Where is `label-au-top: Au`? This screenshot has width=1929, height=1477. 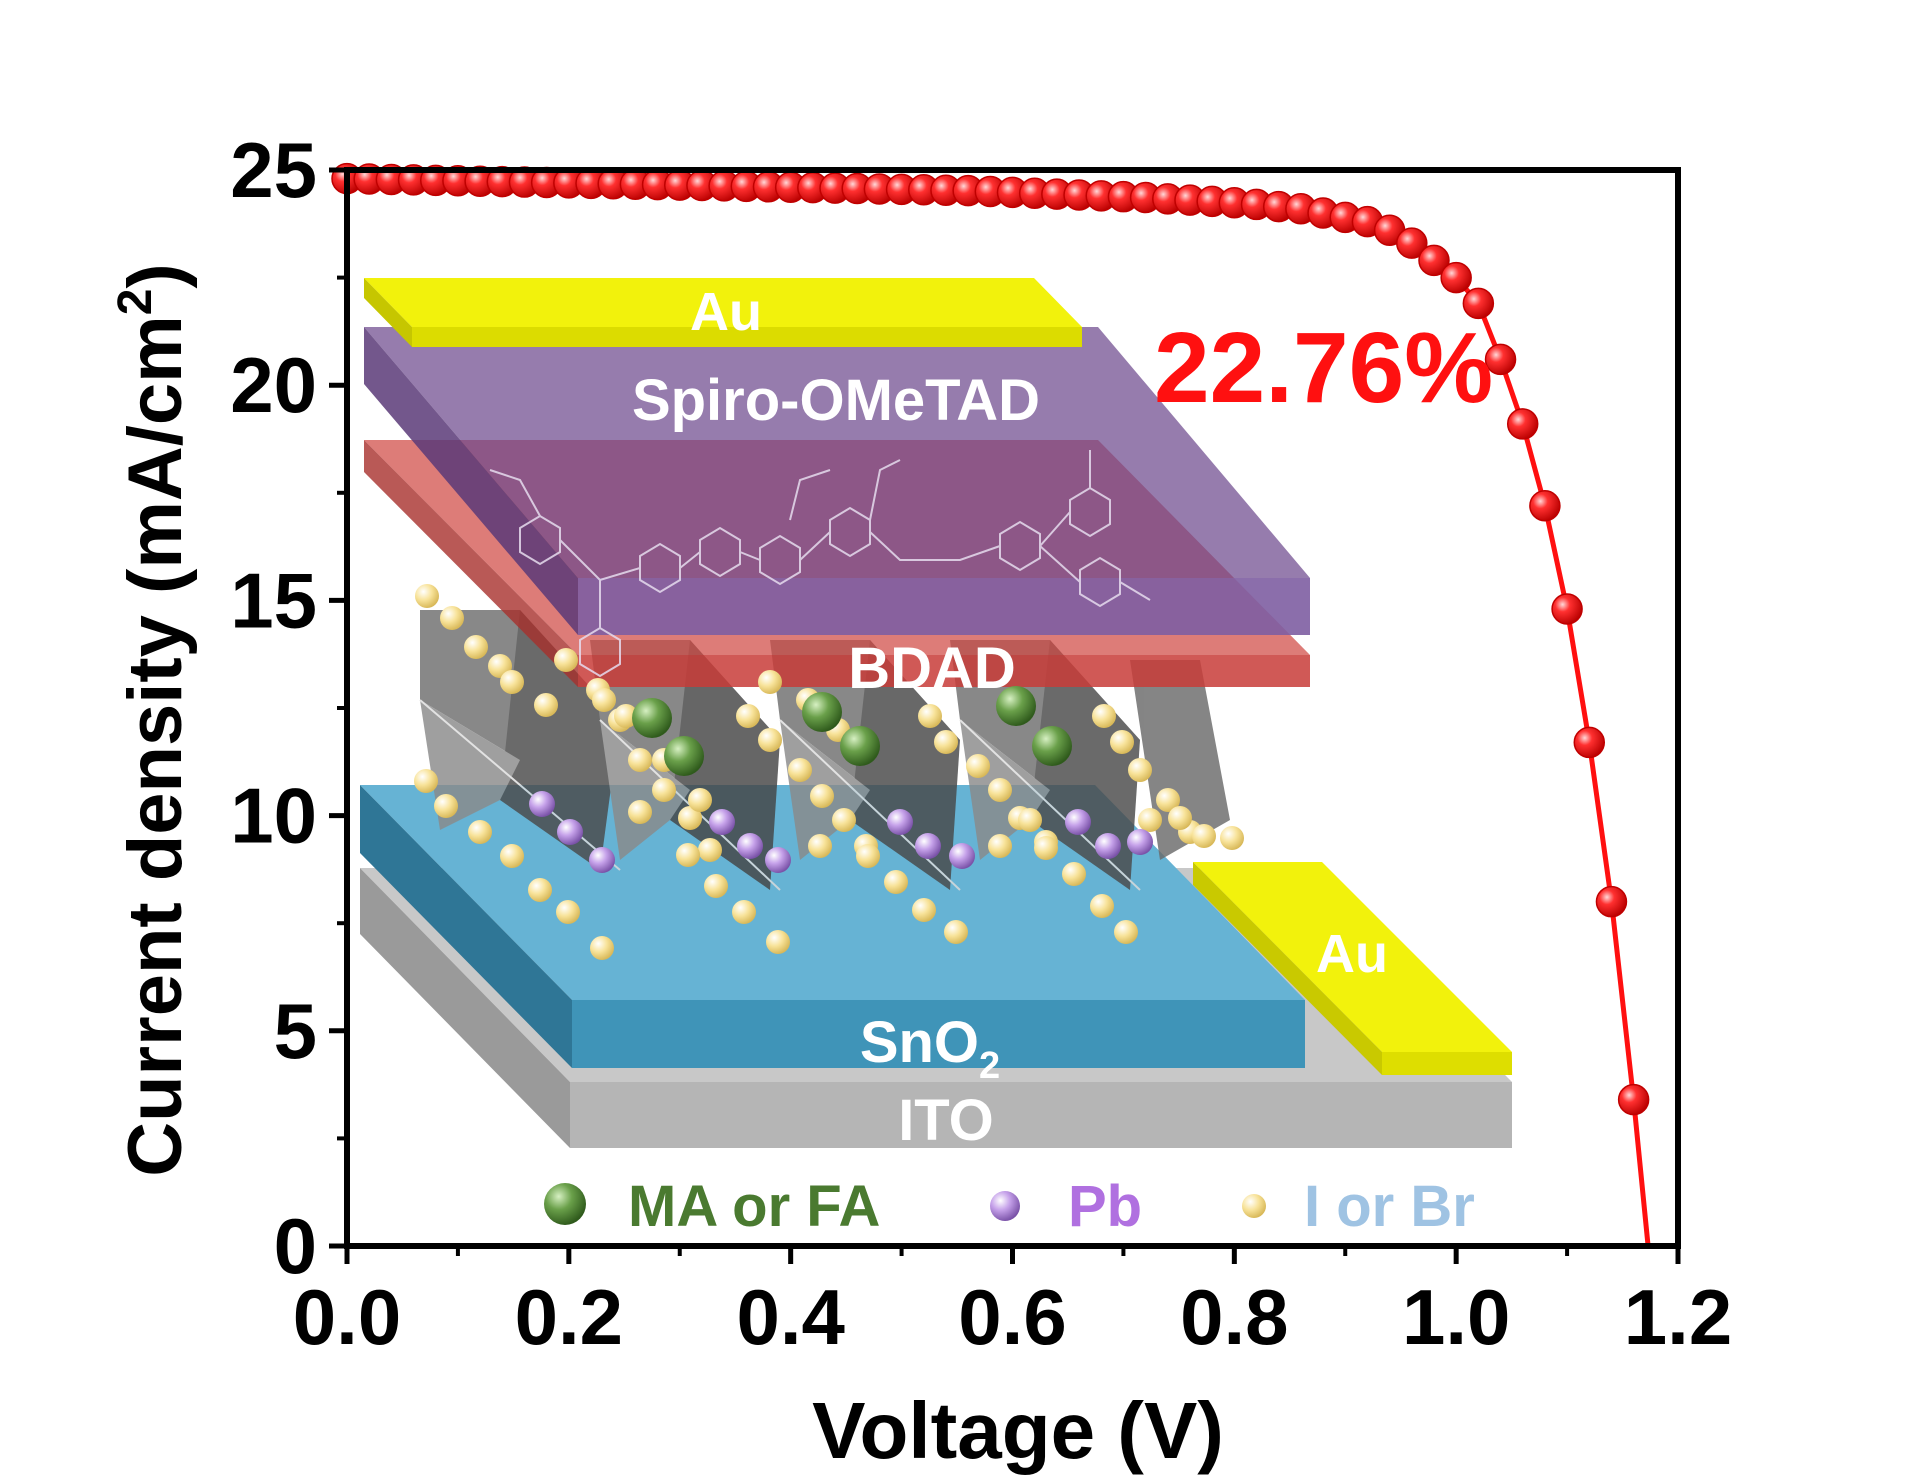 label-au-top: Au is located at coordinates (726, 312).